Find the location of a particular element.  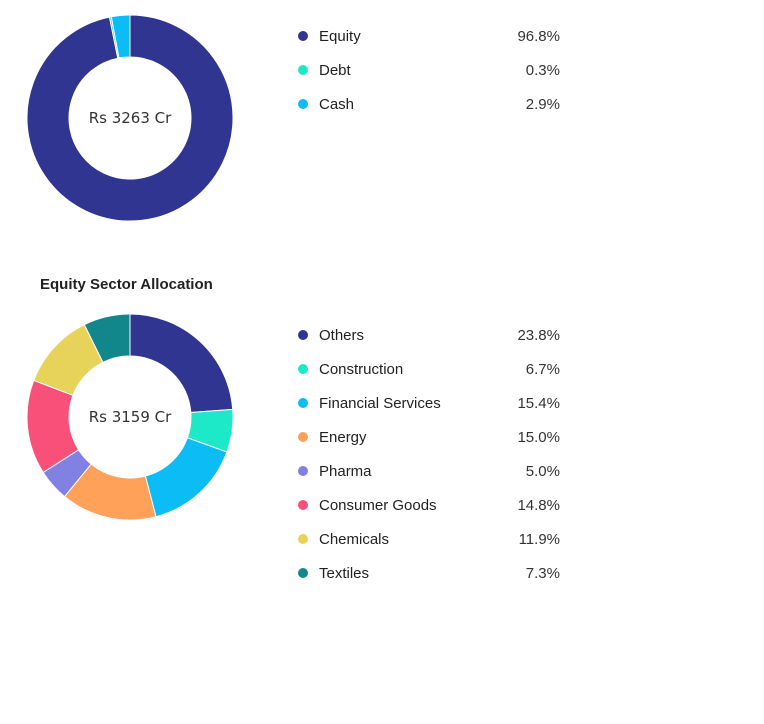

legend-item-financial-services: Financial Services 15.4% is located at coordinates (429, 403).